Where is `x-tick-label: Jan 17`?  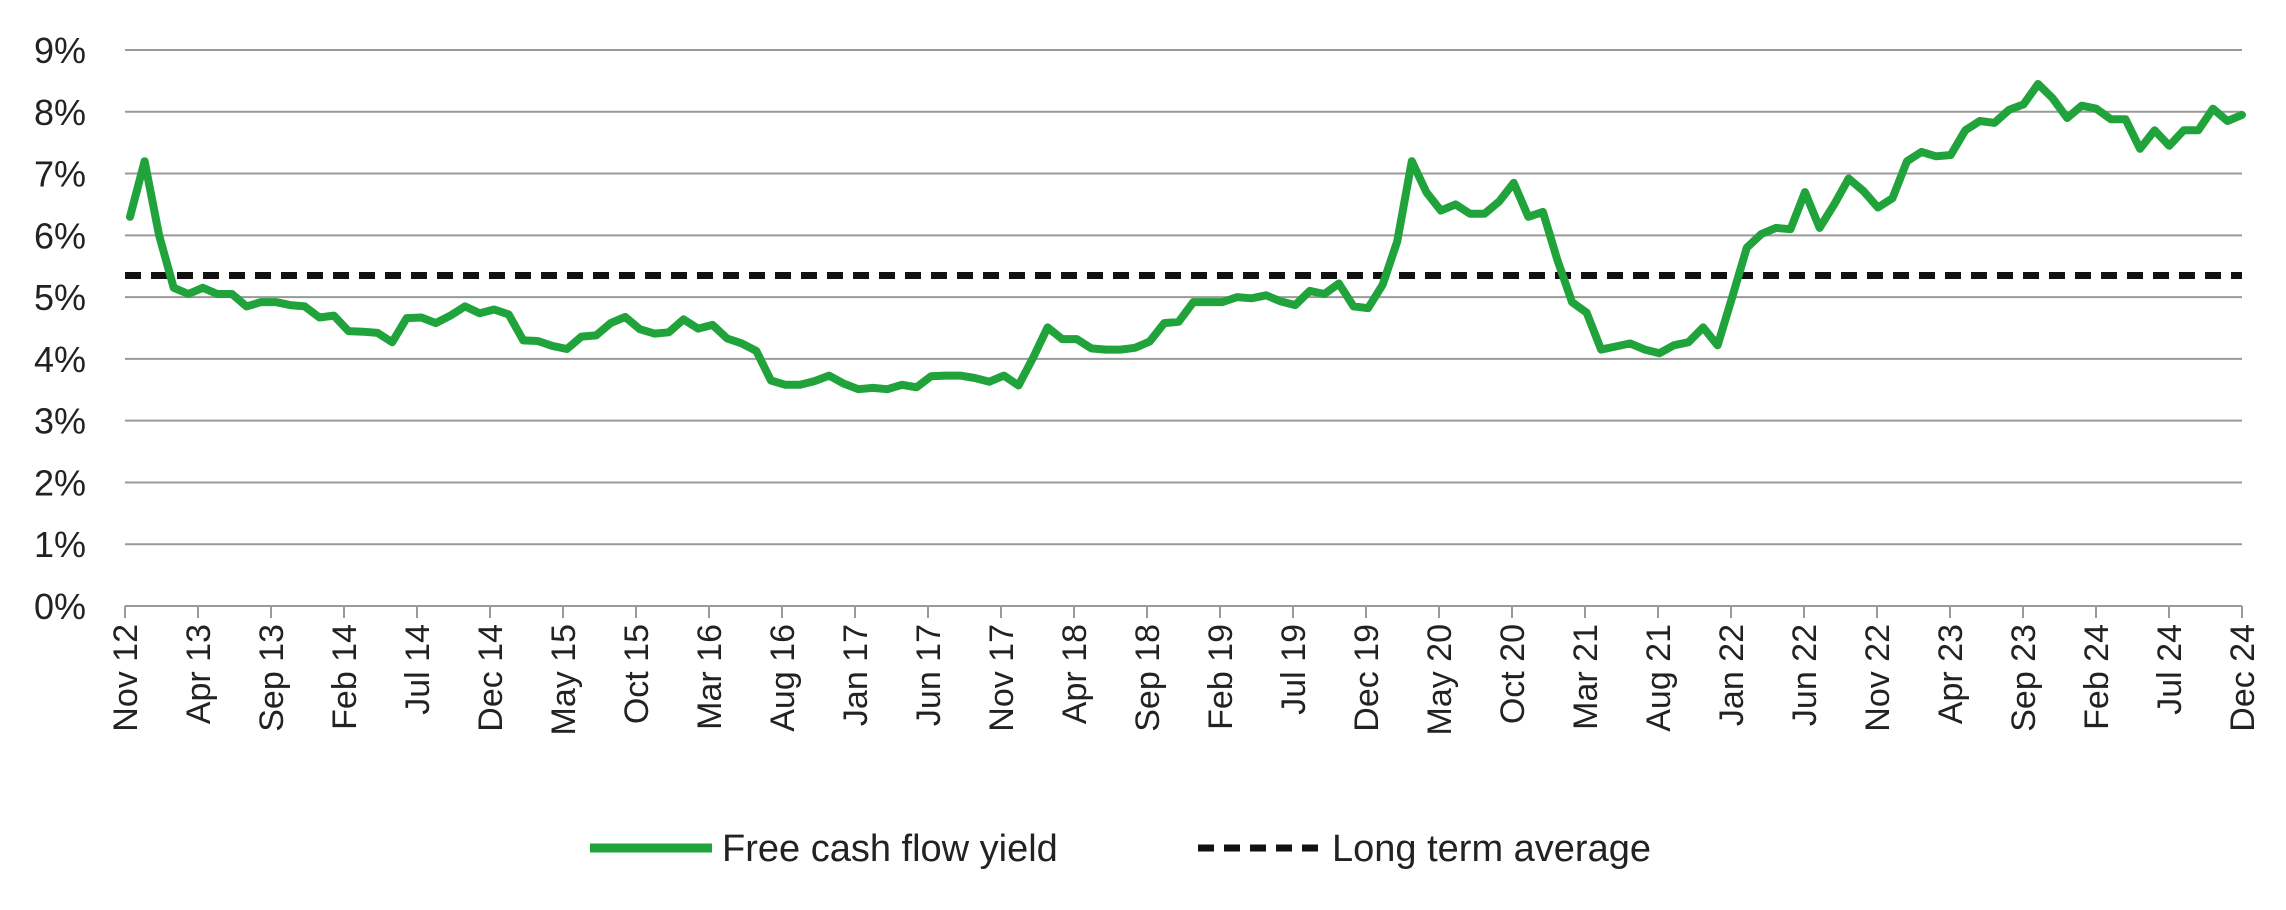
x-tick-label: Jan 17 is located at coordinates (856, 675).